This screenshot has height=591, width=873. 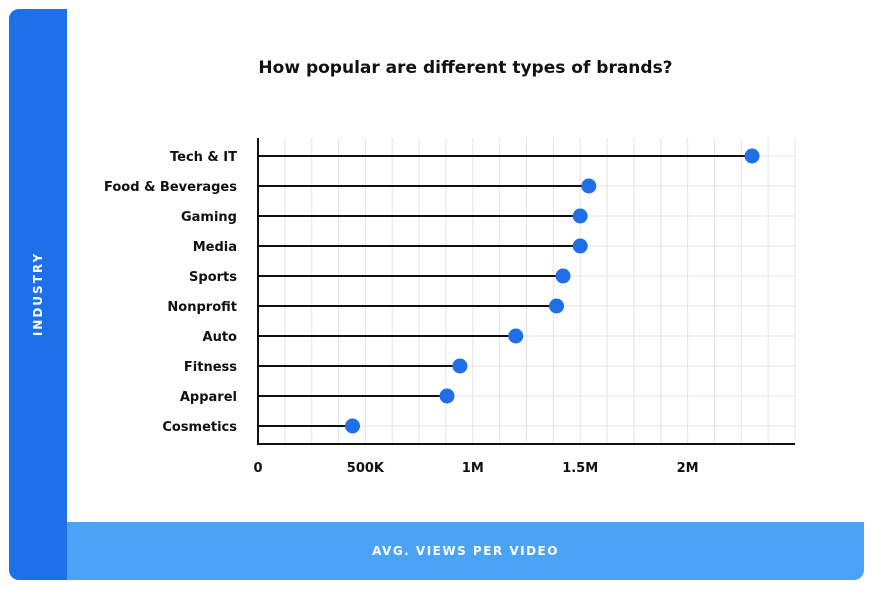 What do you see at coordinates (203, 157) in the screenshot?
I see `category-label: Tech & IT` at bounding box center [203, 157].